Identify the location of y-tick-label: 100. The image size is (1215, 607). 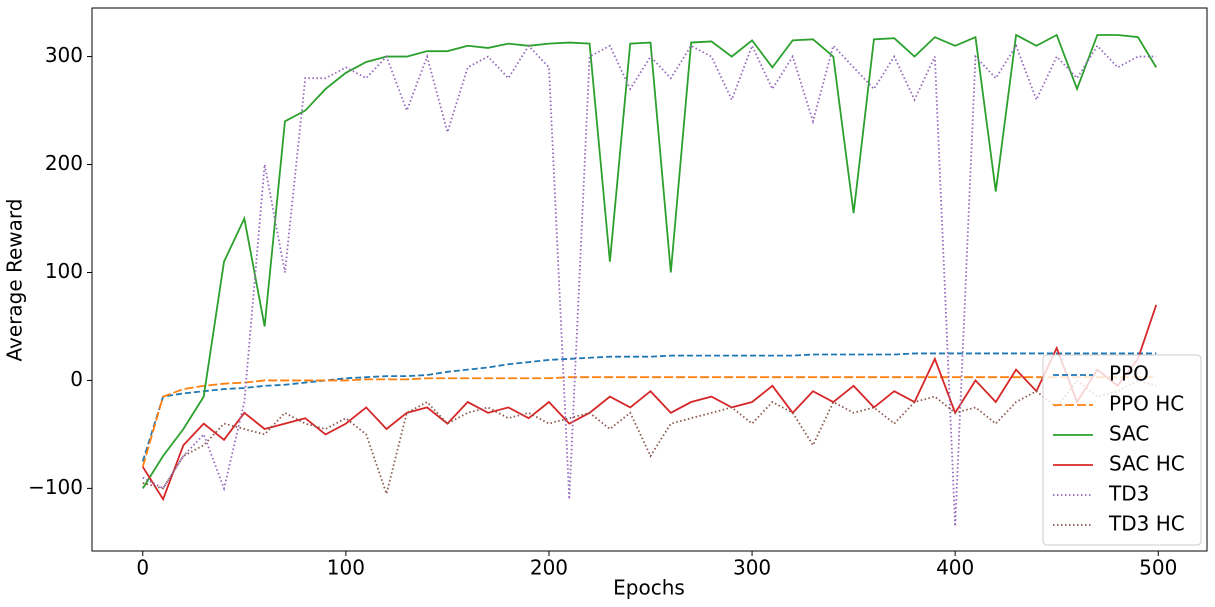
(64, 271).